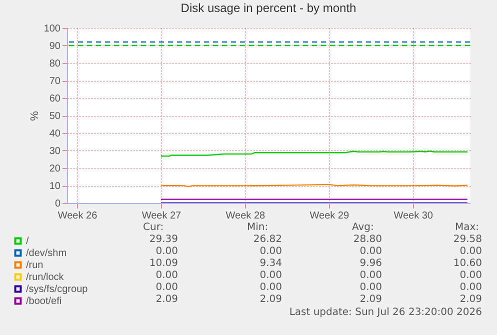 The height and width of the screenshot is (335, 497). What do you see at coordinates (52, 29) in the screenshot?
I see `y-tick-label: 100` at bounding box center [52, 29].